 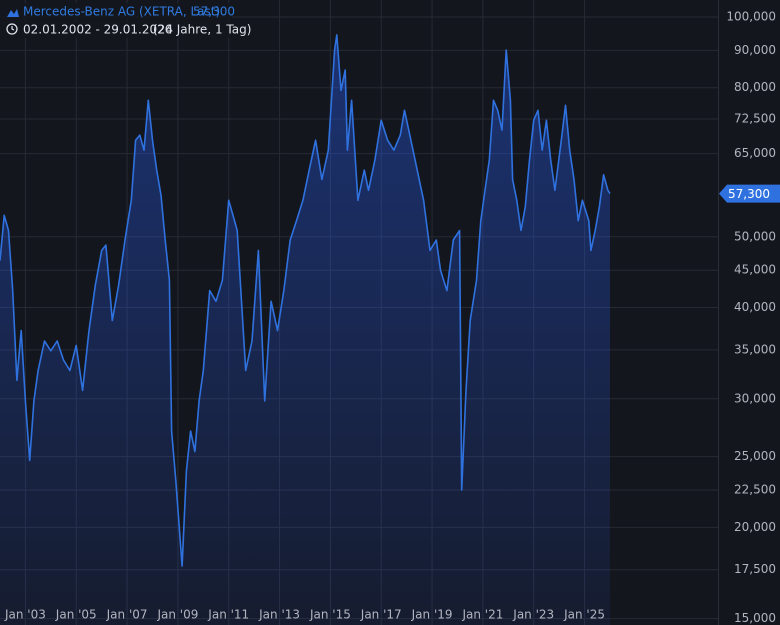 What do you see at coordinates (279, 615) in the screenshot?
I see `x-tick-label: Jan '13` at bounding box center [279, 615].